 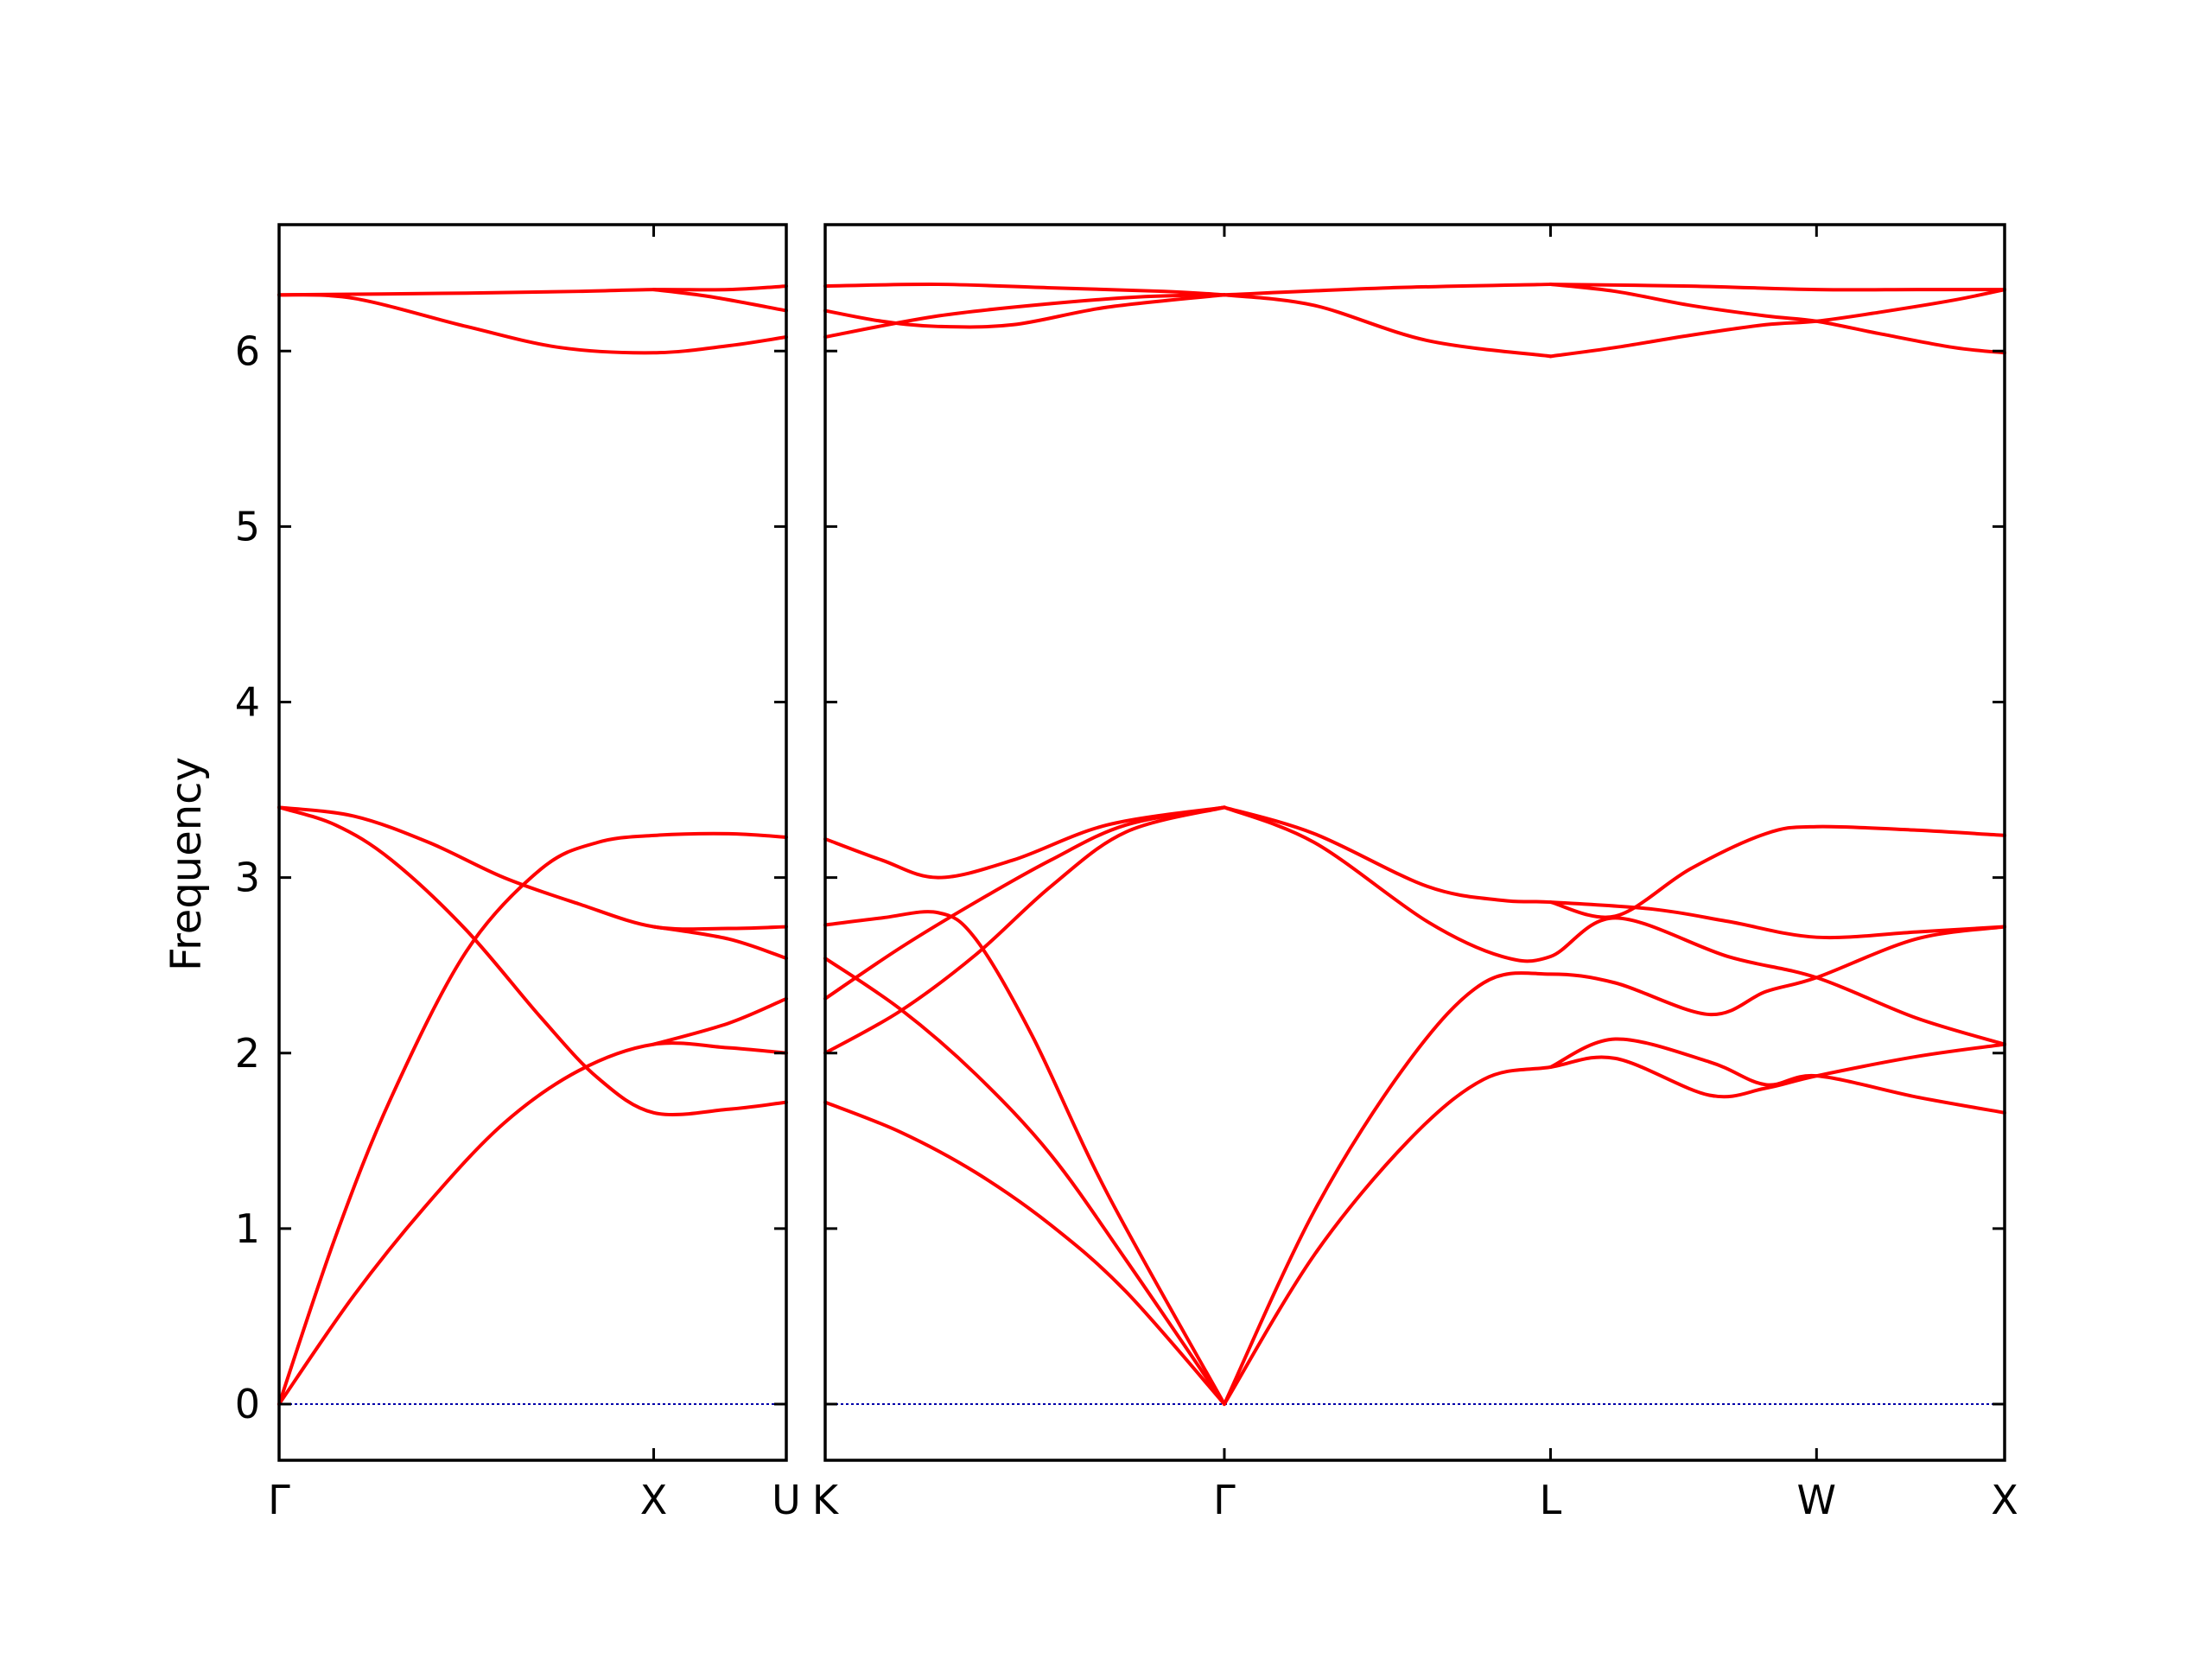 I want to click on y-tick-label: 1, so click(x=247, y=1228).